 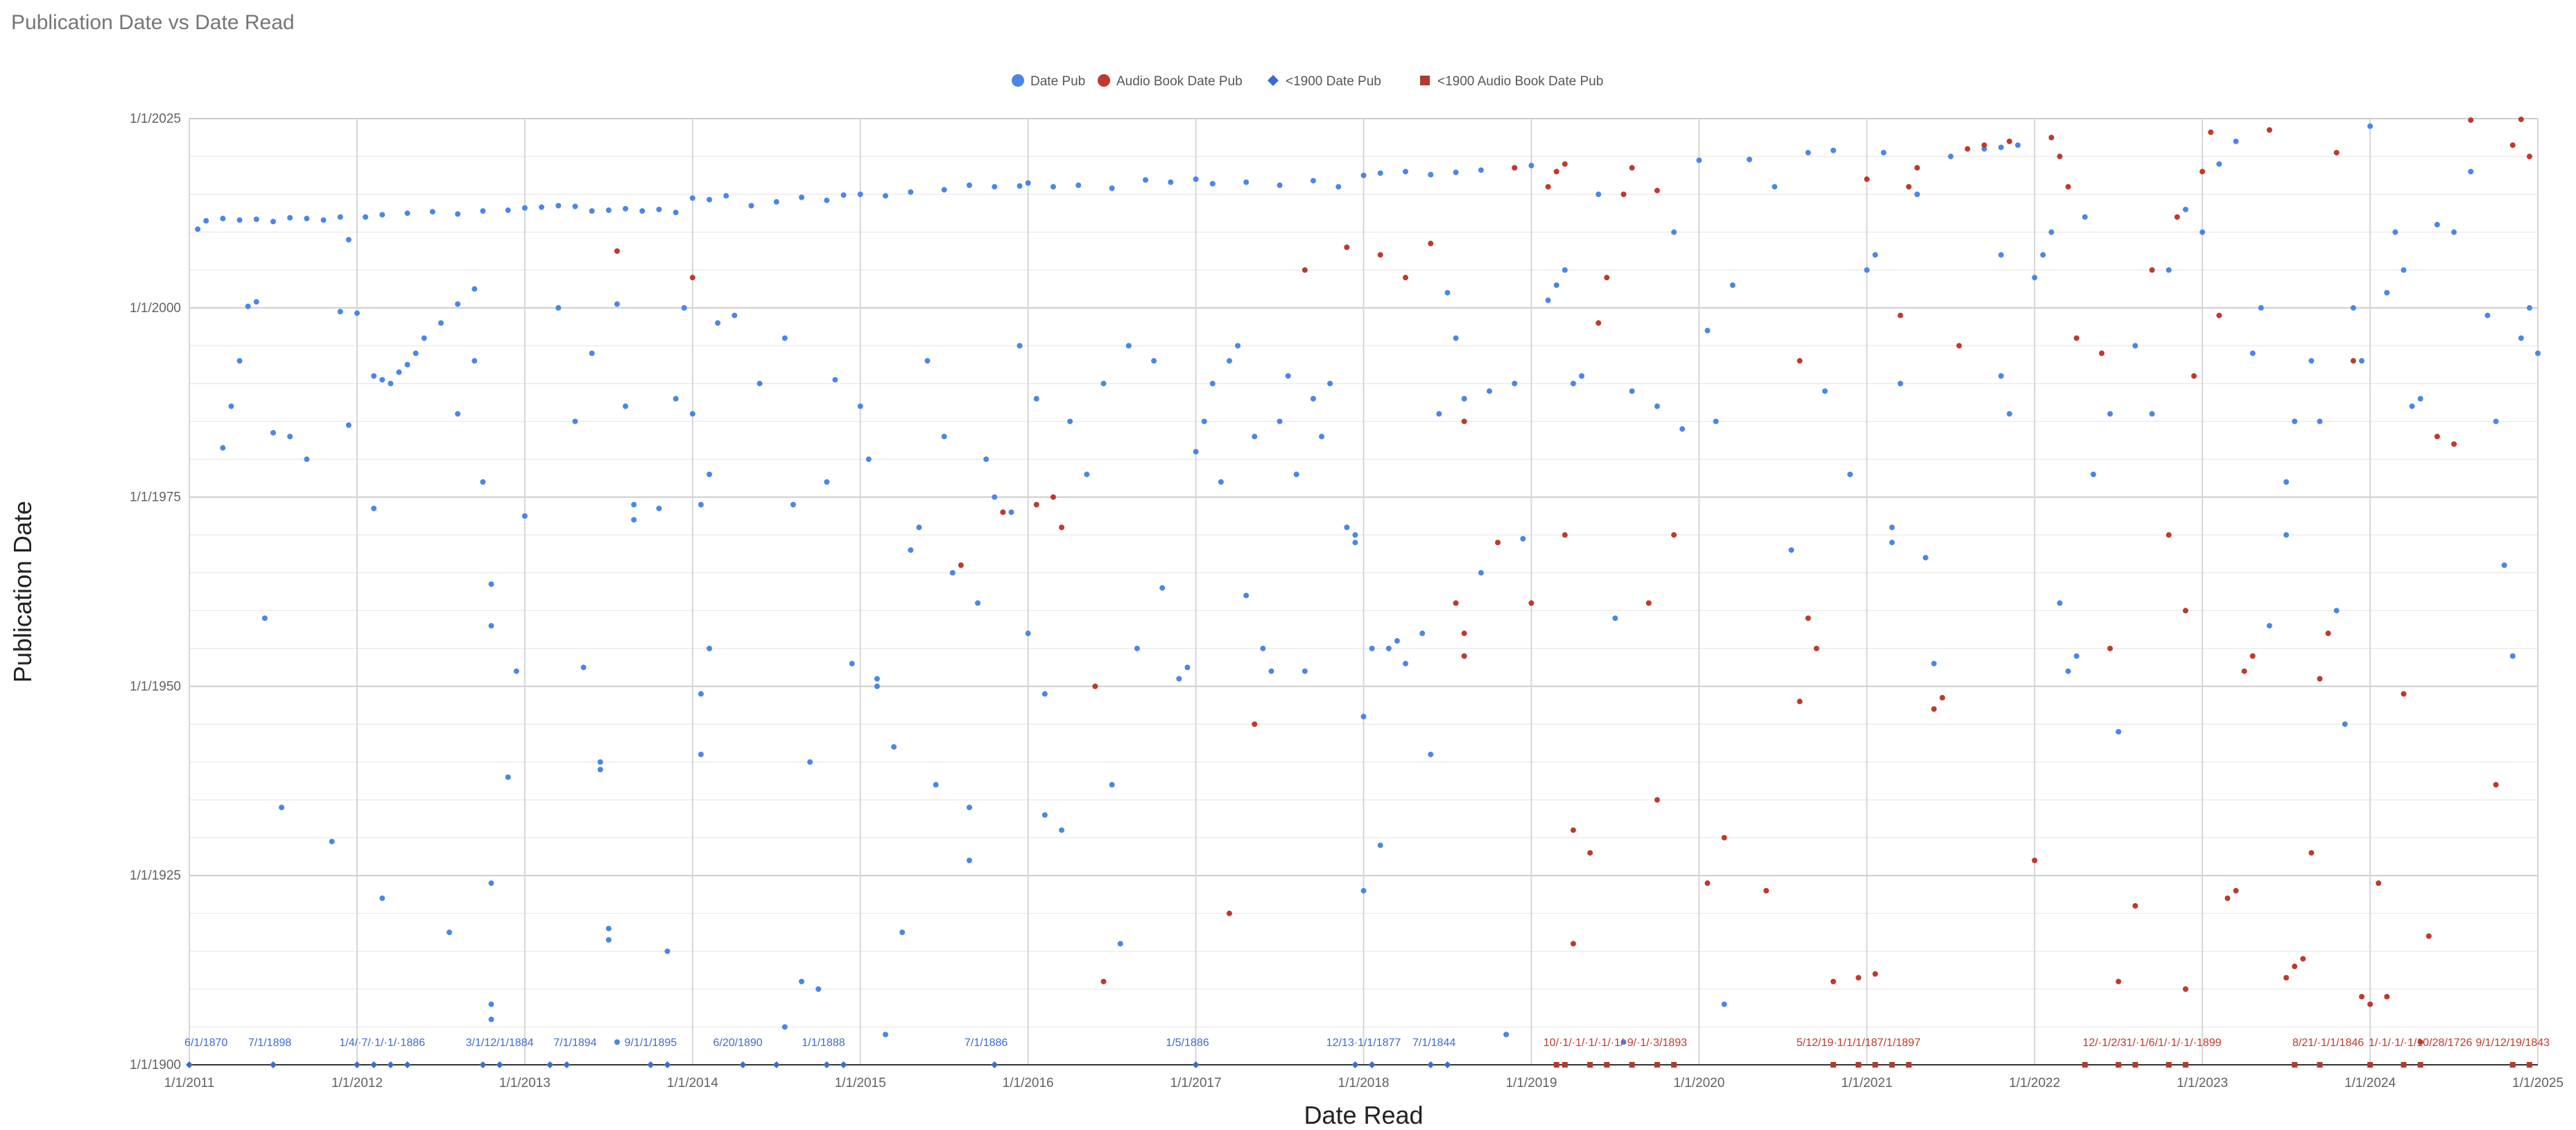 I want to click on point-annotation: 9/1/1/1895, so click(x=650, y=1043).